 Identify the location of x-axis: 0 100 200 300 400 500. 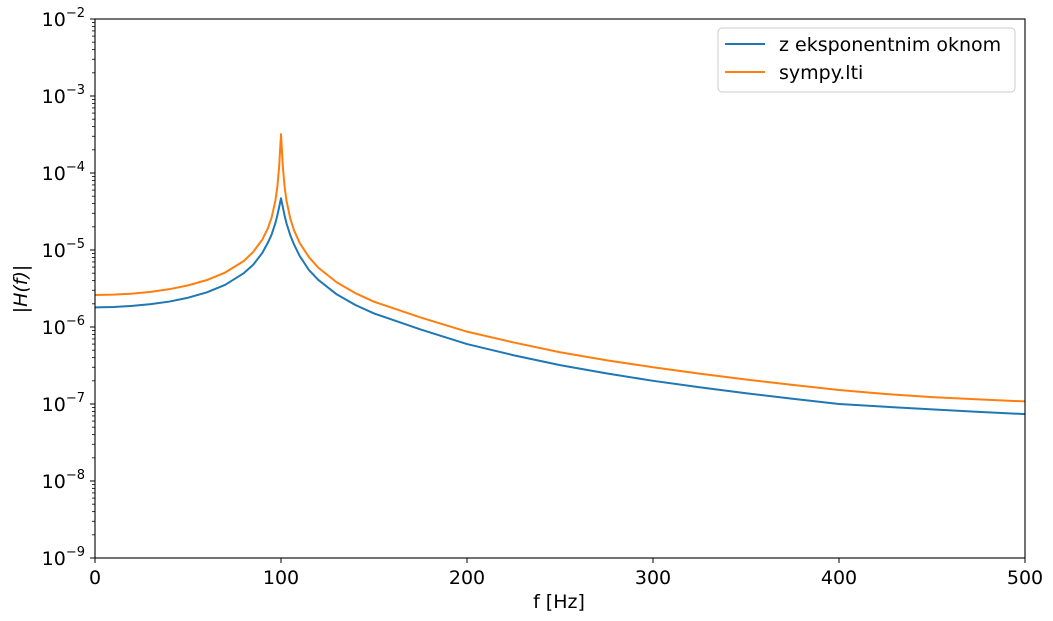
(566, 573).